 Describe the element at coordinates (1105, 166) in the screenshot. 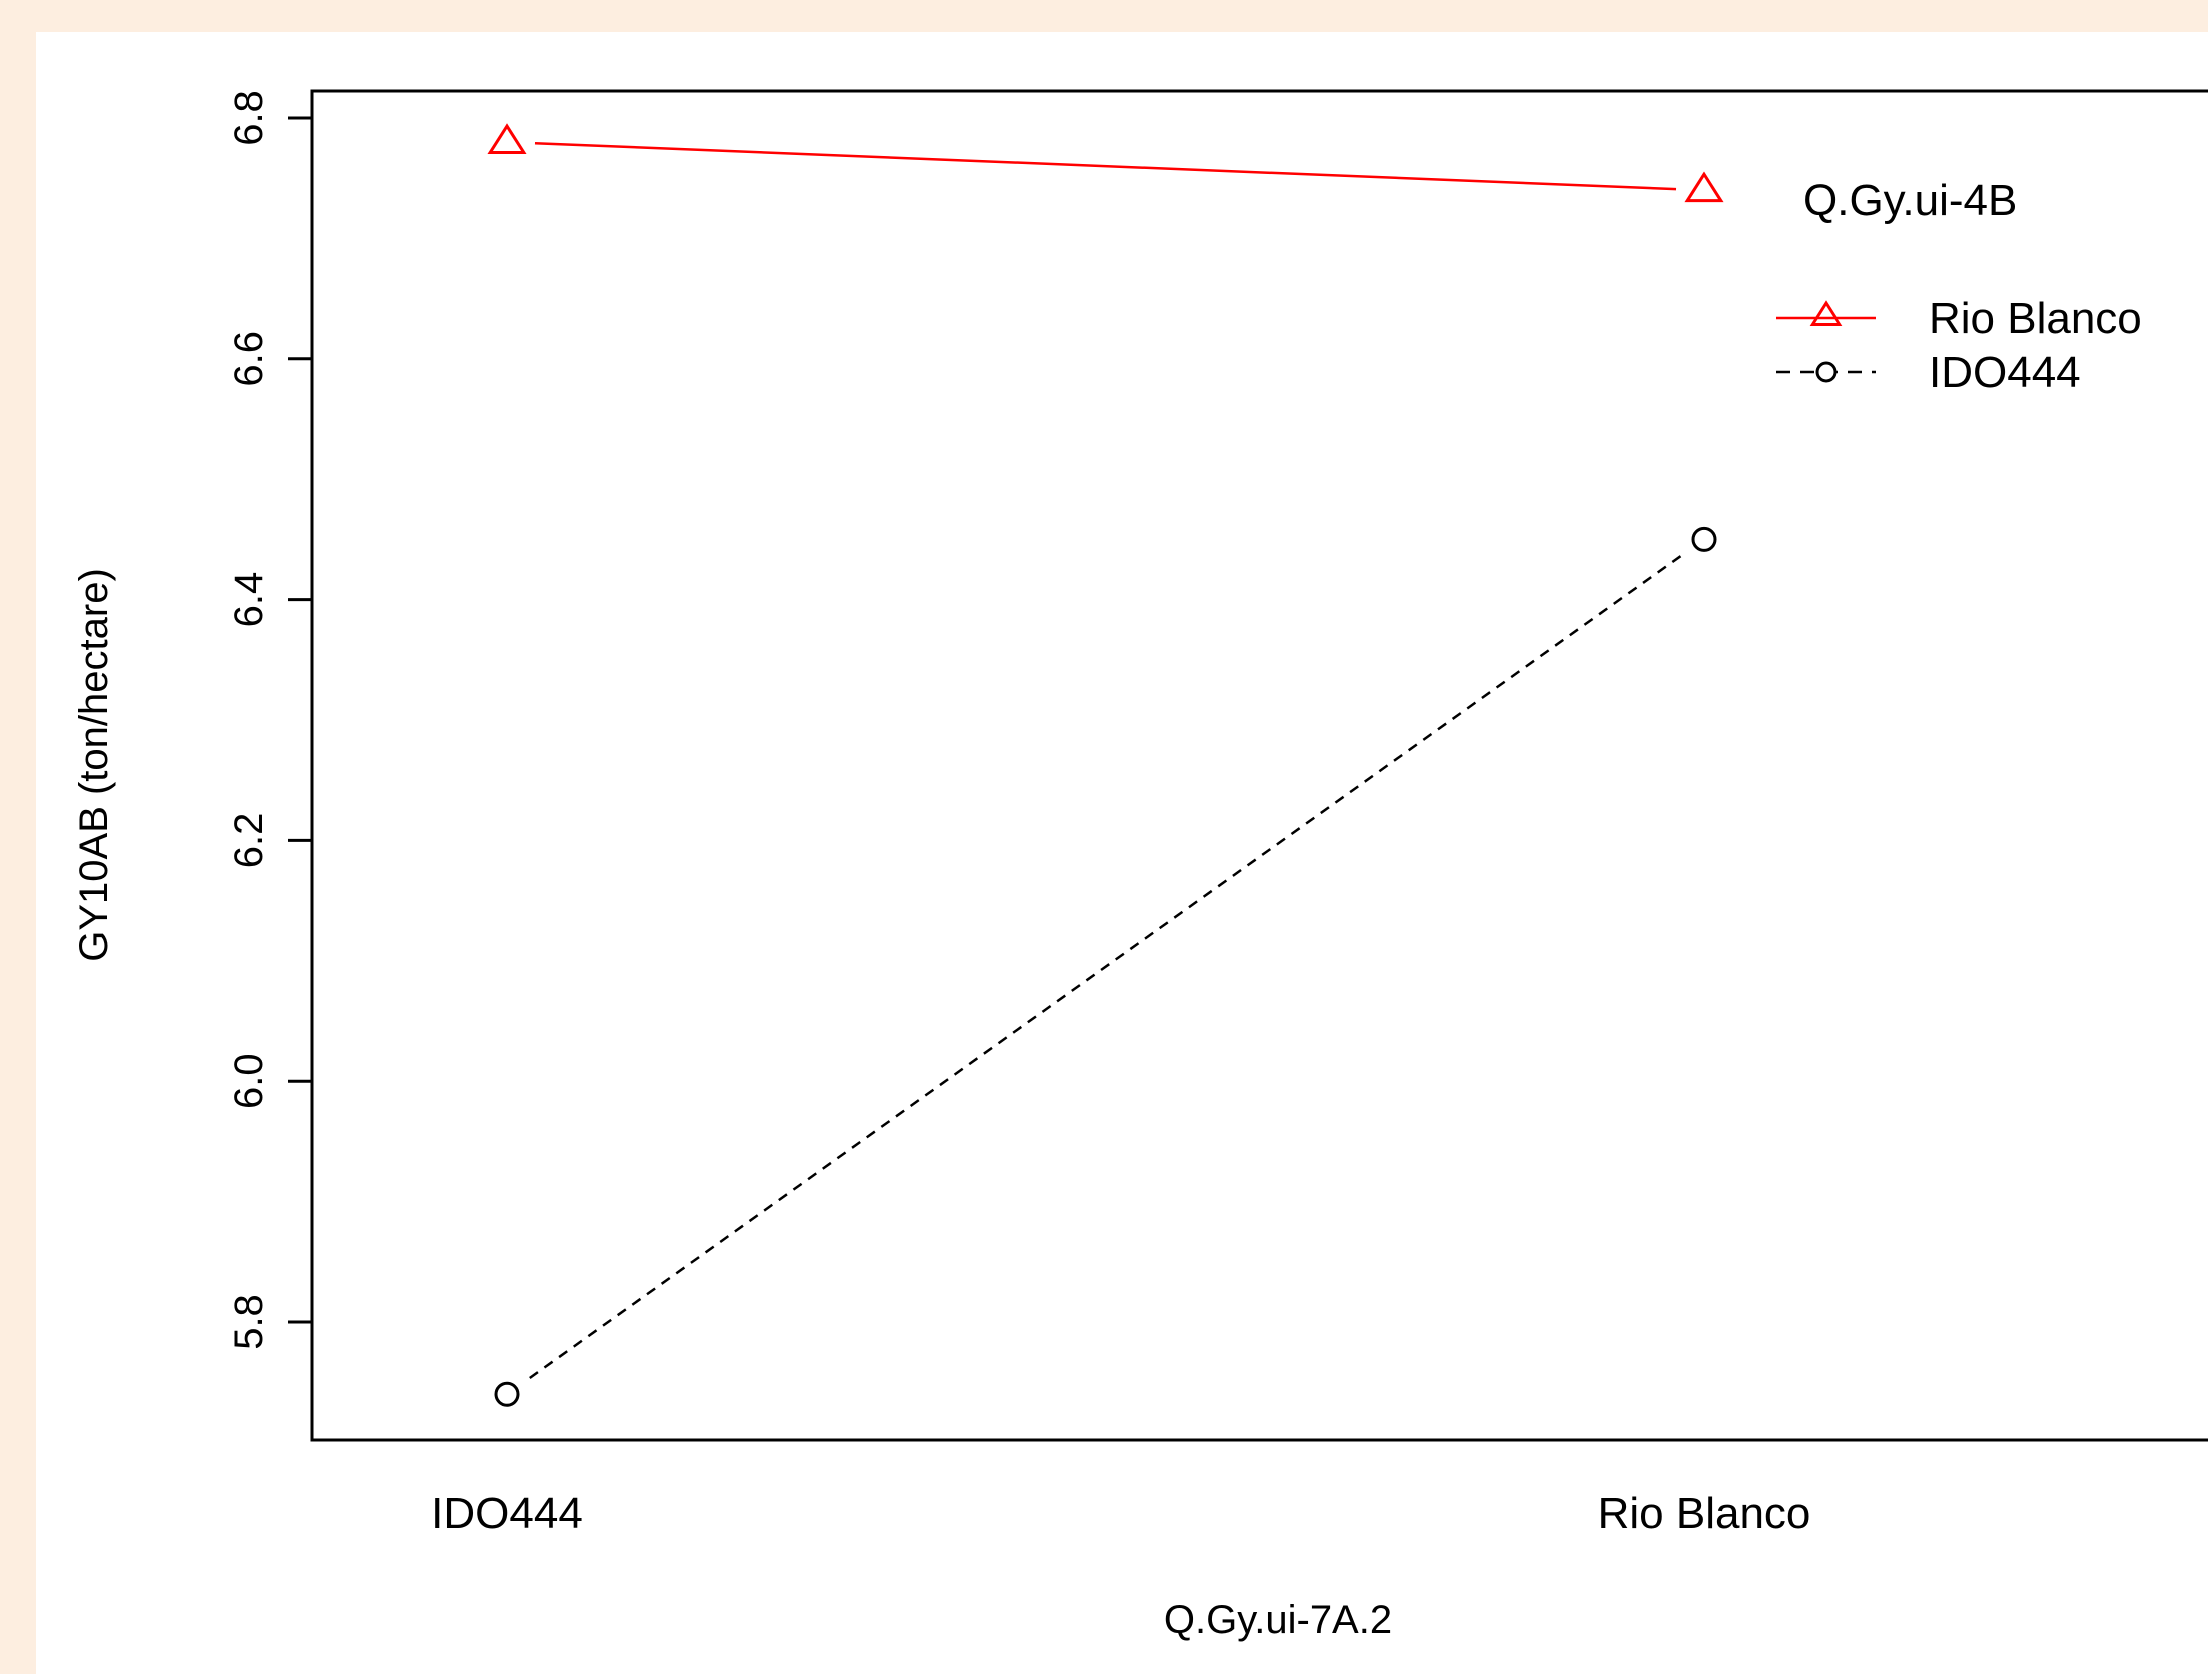

I see `series-line` at that location.